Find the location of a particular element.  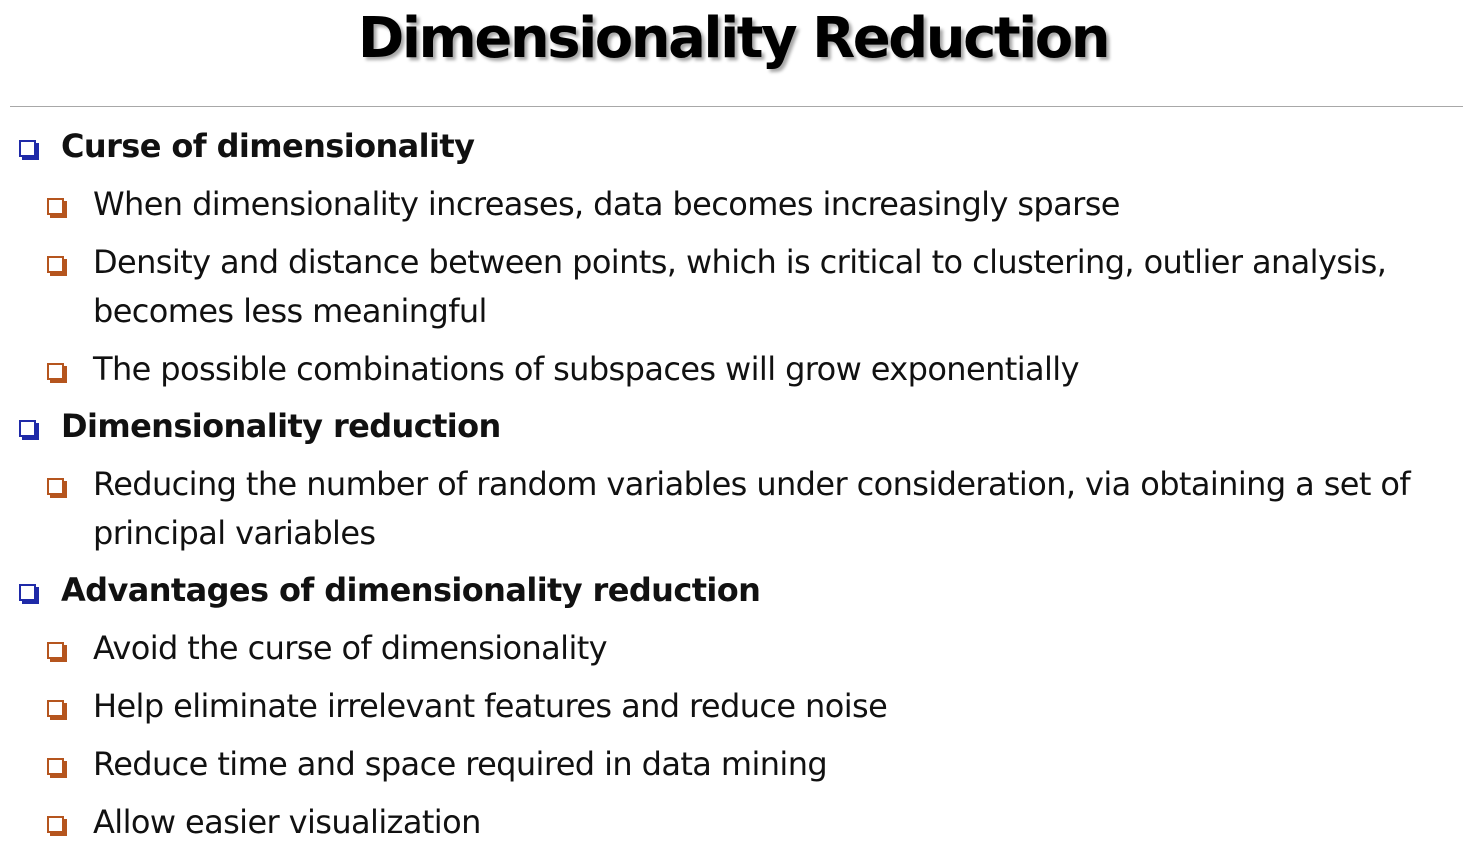

section-heading-text: Curse of dimensionality is located at coordinates (268, 146).